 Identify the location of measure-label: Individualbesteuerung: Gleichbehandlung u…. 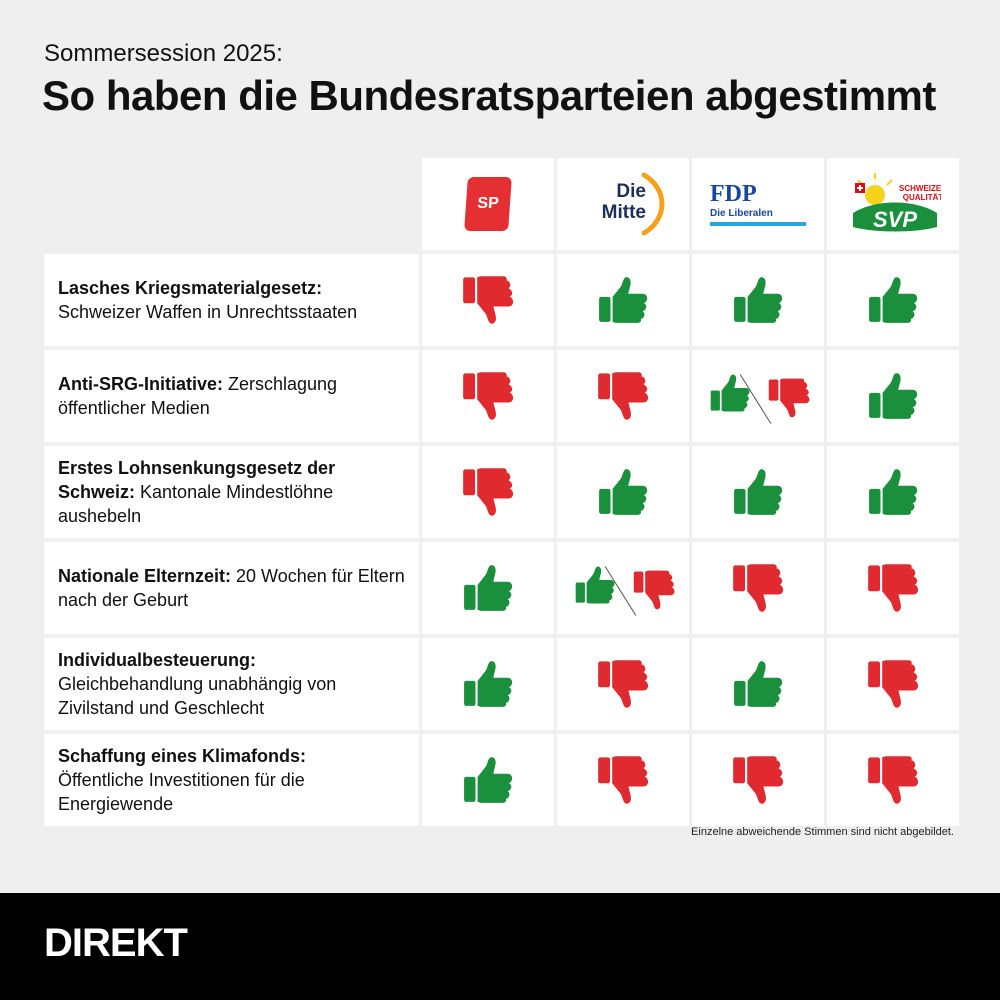
(231, 684).